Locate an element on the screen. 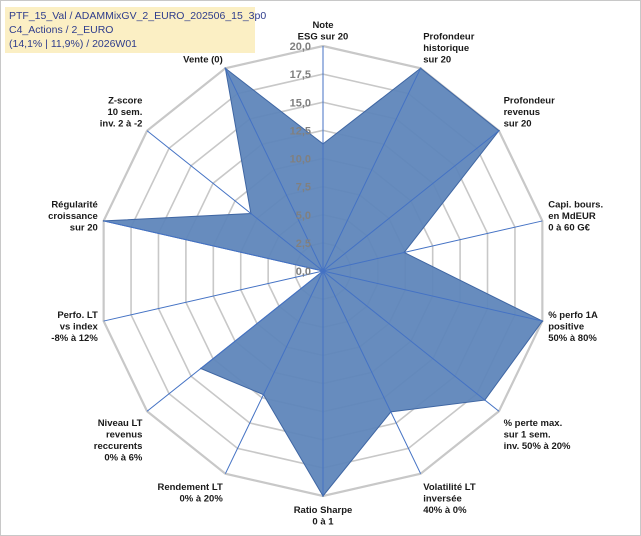 The width and height of the screenshot is (641, 536). tick-label: 17,5 is located at coordinates (300, 75).